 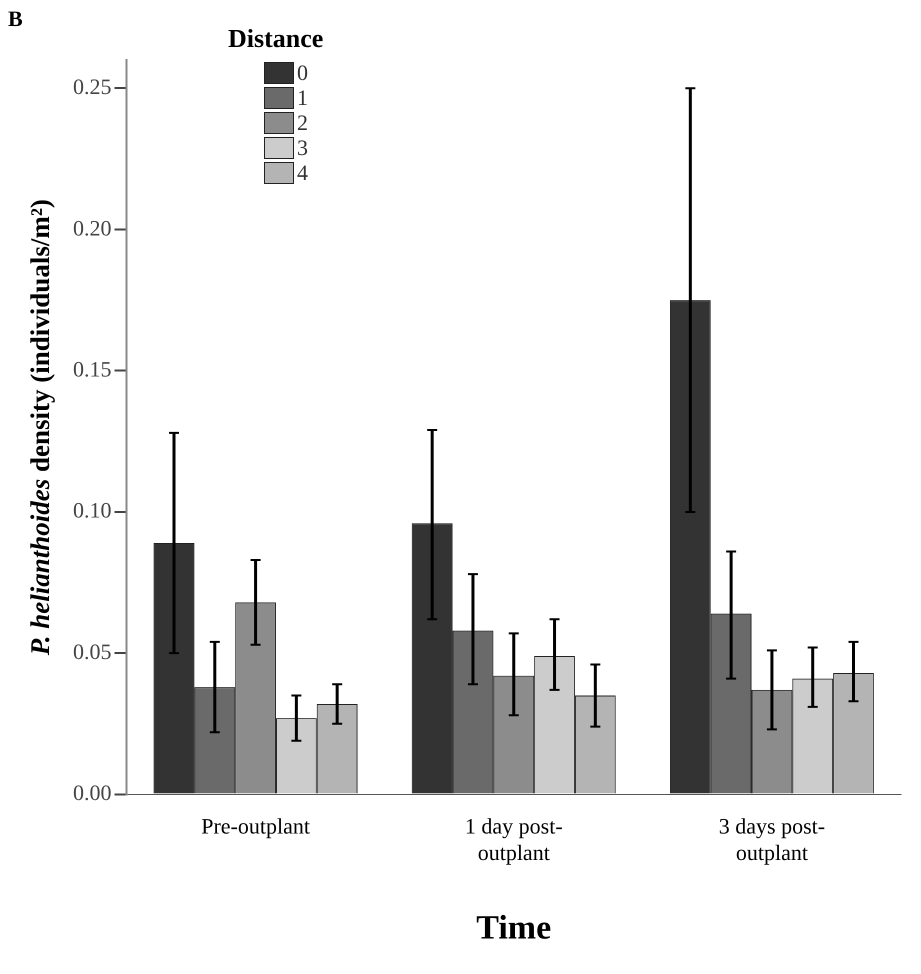 What do you see at coordinates (92, 369) in the screenshot?
I see `y-tick-label: 0.15` at bounding box center [92, 369].